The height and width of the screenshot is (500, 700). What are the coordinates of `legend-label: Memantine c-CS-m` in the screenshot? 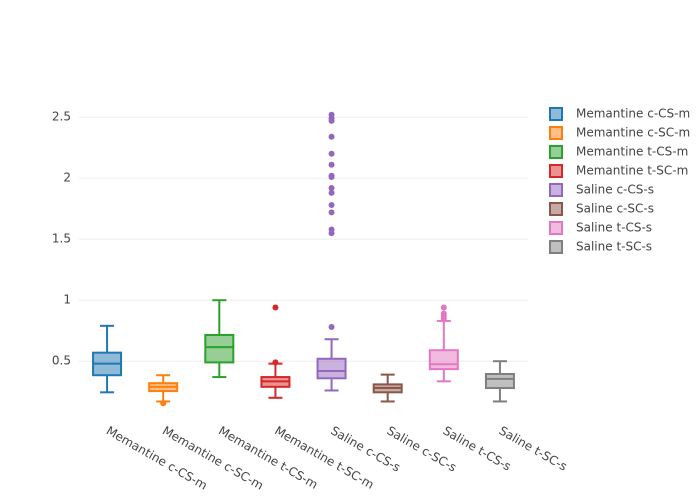 It's located at (633, 114).